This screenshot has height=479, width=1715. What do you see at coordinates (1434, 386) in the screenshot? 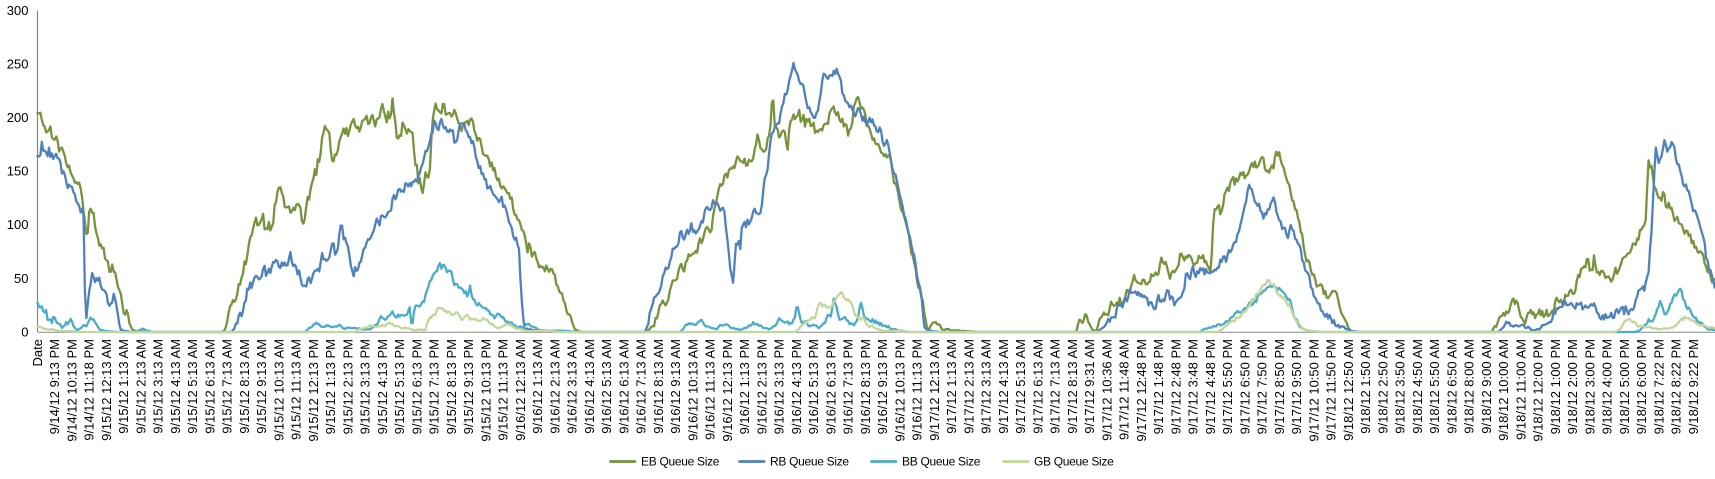
I see `svg-text: 9/18/12 5:50 AM` at bounding box center [1434, 386].